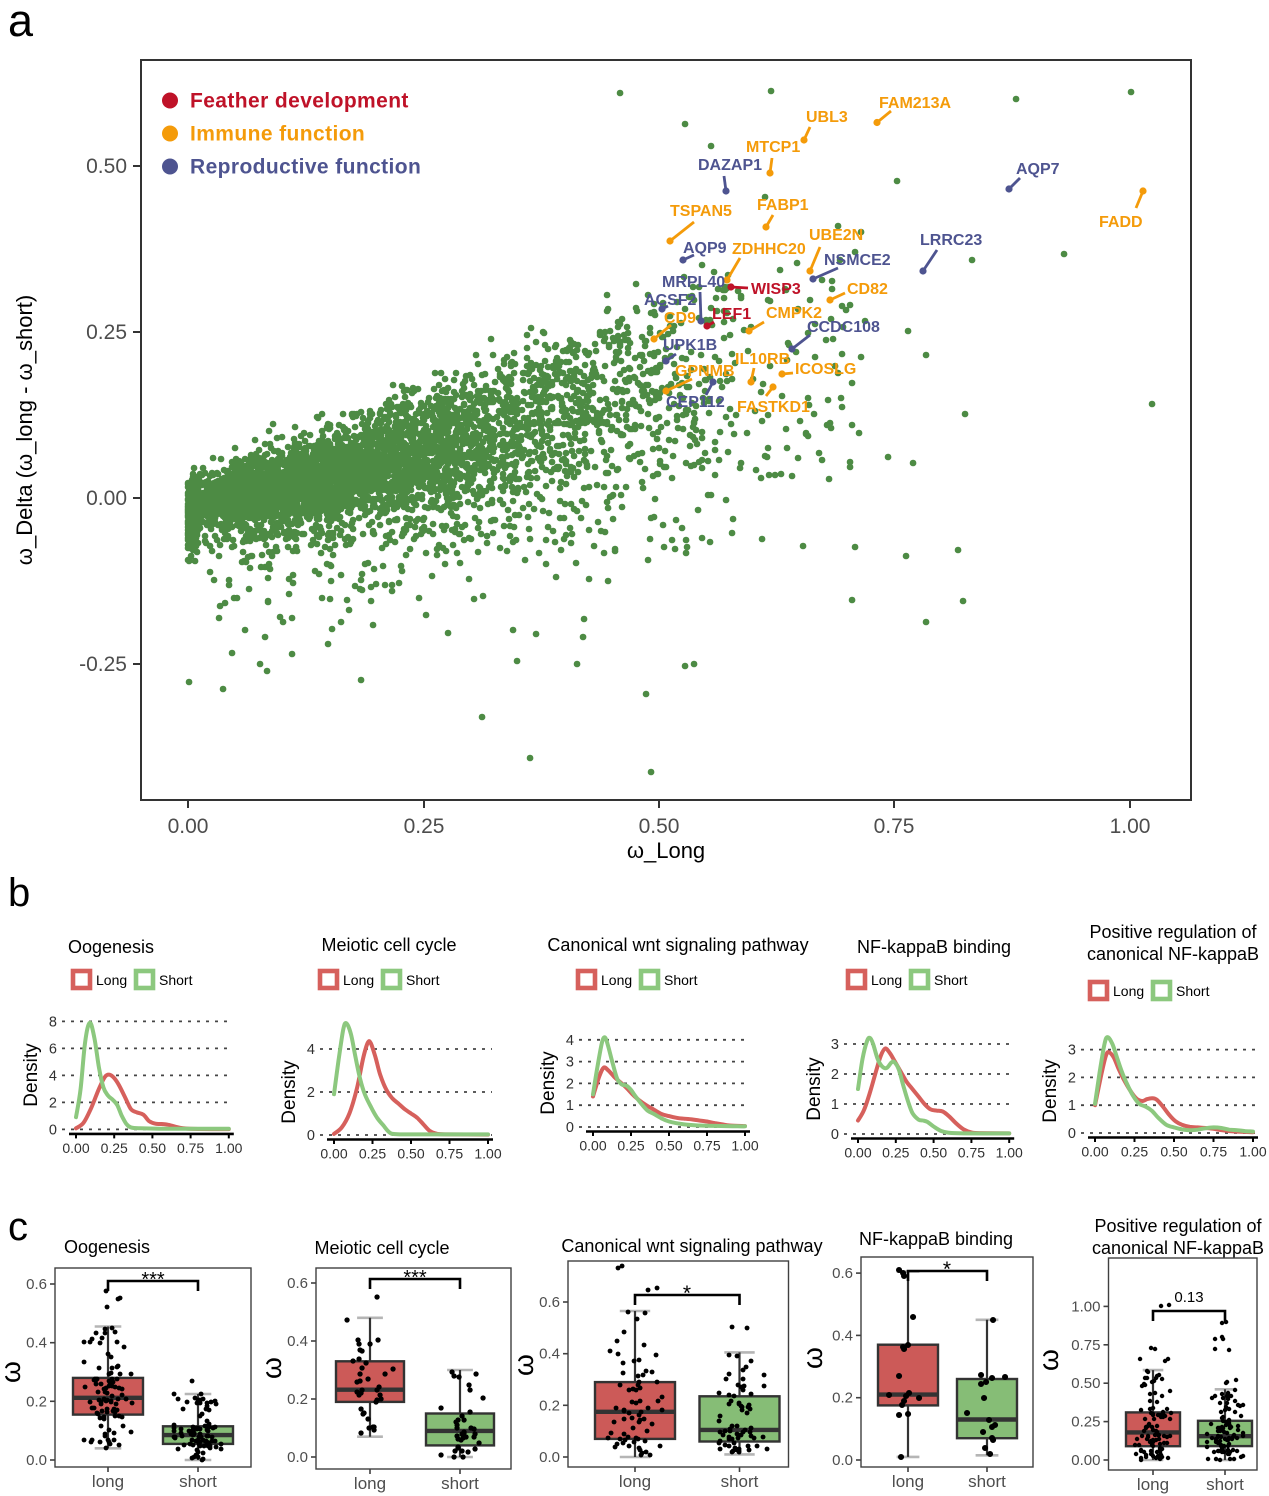 This screenshot has width=1269, height=1496. Describe the element at coordinates (695, 402) in the screenshot. I see `svg-text: CEP112` at that location.